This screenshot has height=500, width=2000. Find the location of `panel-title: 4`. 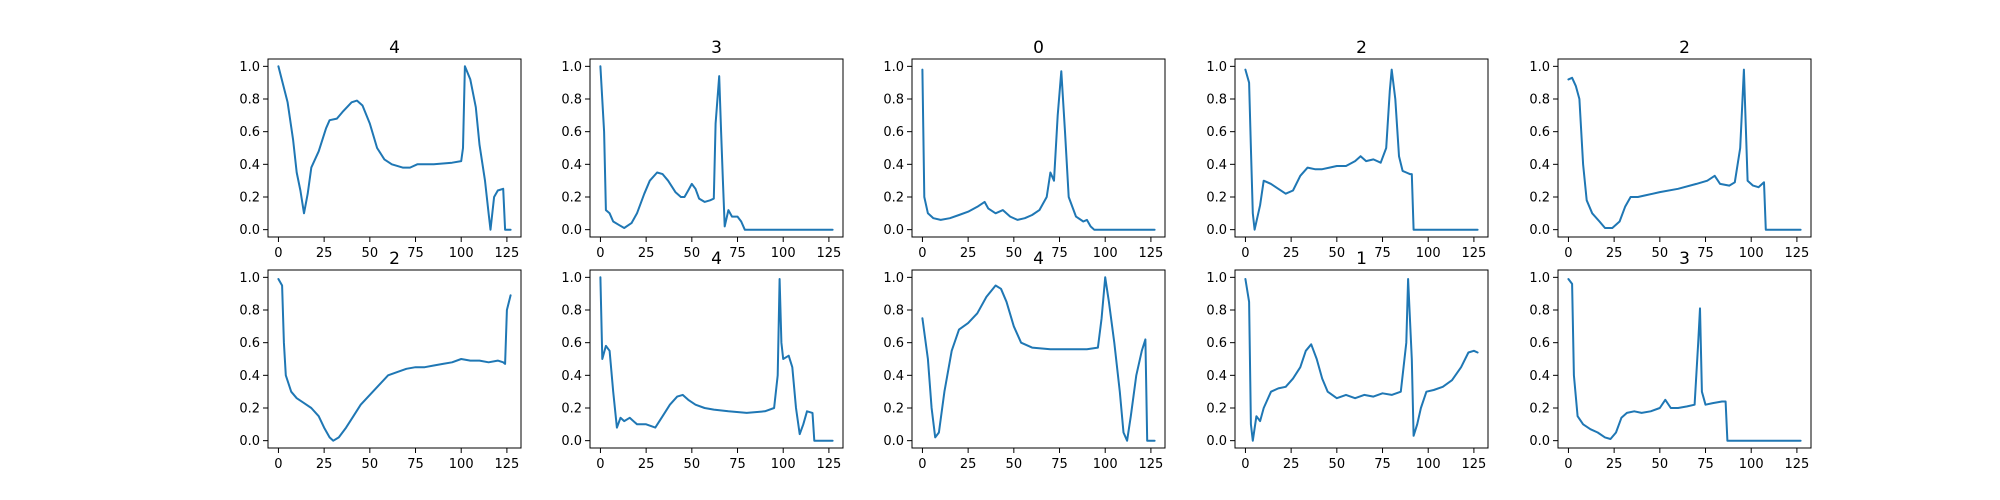

panel-title: 4 is located at coordinates (1038, 259).